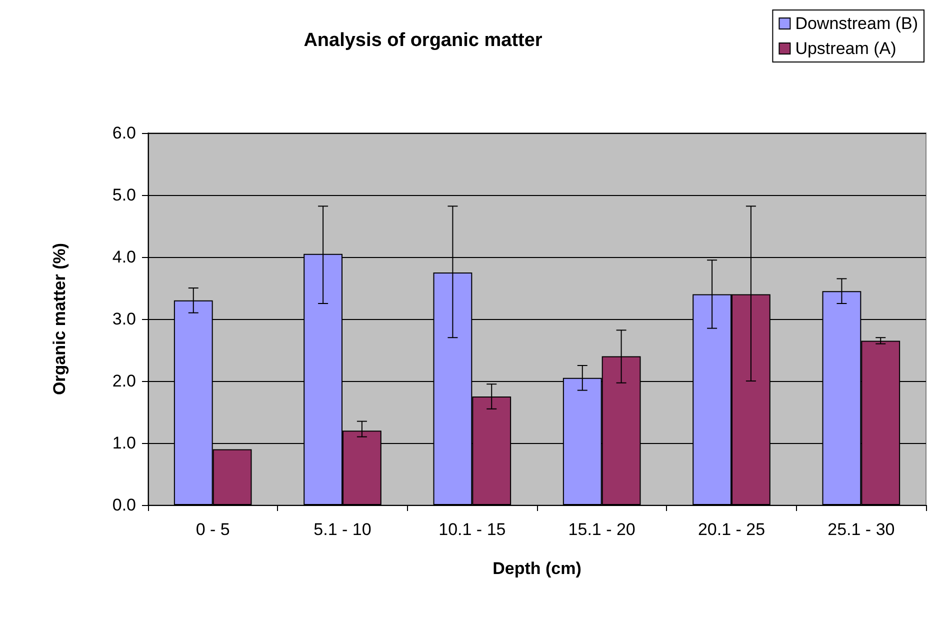  I want to click on y-tick-label: 2.0, so click(124, 381).